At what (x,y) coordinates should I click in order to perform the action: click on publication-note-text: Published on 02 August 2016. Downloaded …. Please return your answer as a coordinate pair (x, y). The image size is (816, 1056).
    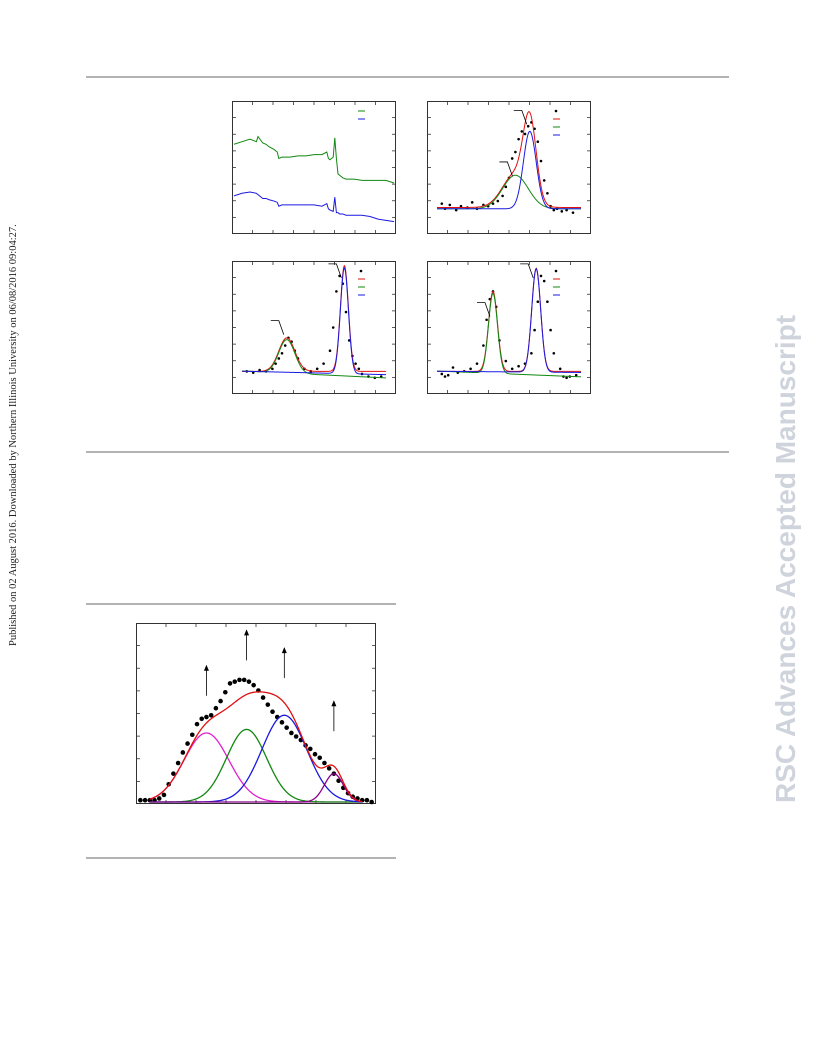
    Looking at the image, I should click on (13, 435).